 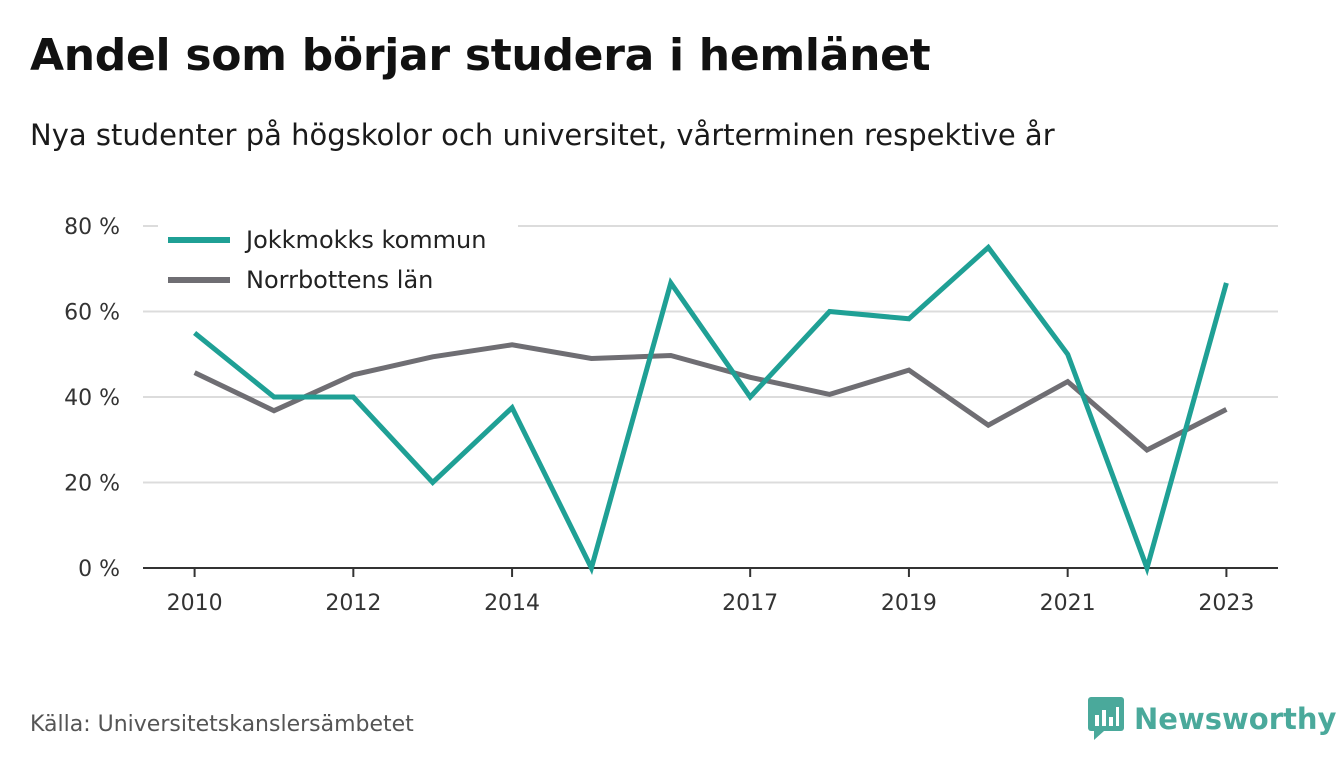 I want to click on x-tick-label: 2012, so click(x=353, y=603).